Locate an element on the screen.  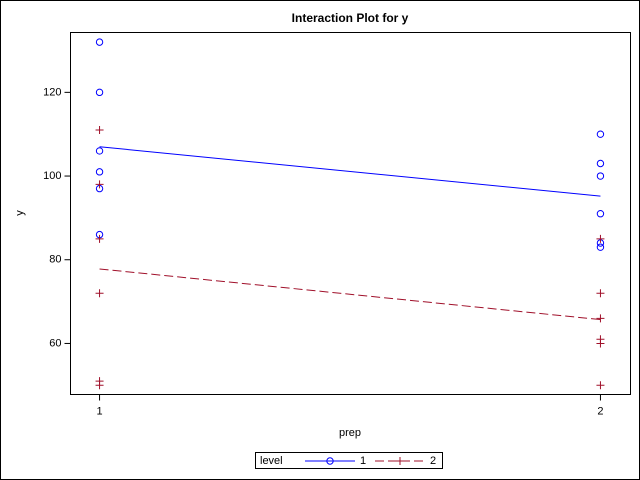
y-tick-label: 80 is located at coordinates (55, 260).